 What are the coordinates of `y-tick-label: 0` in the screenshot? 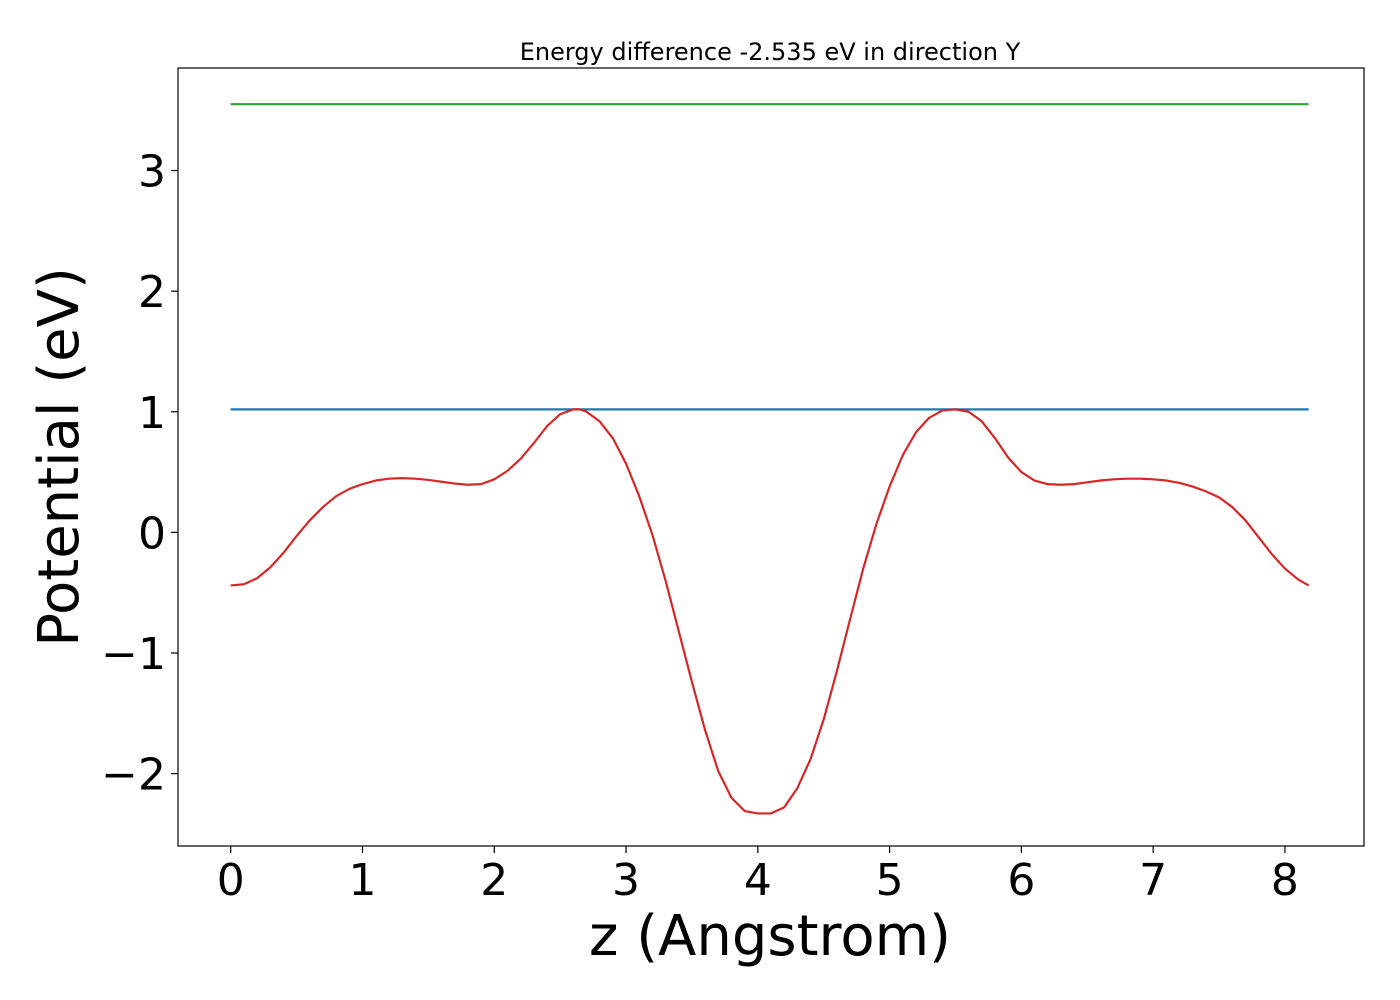 It's located at (152, 533).